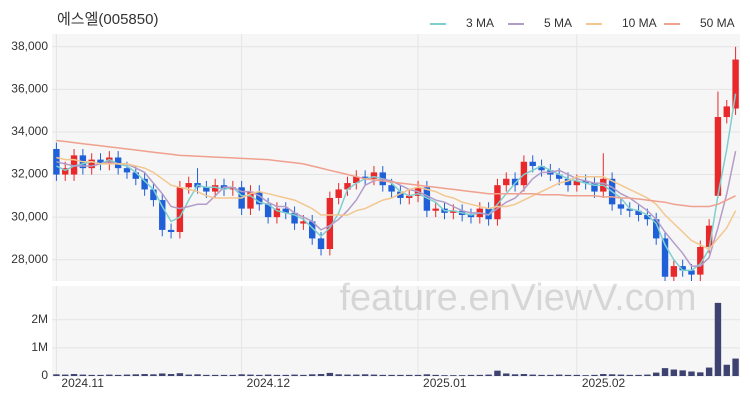  What do you see at coordinates (29, 46) in the screenshot?
I see `y-tick-label: 38,000` at bounding box center [29, 46].